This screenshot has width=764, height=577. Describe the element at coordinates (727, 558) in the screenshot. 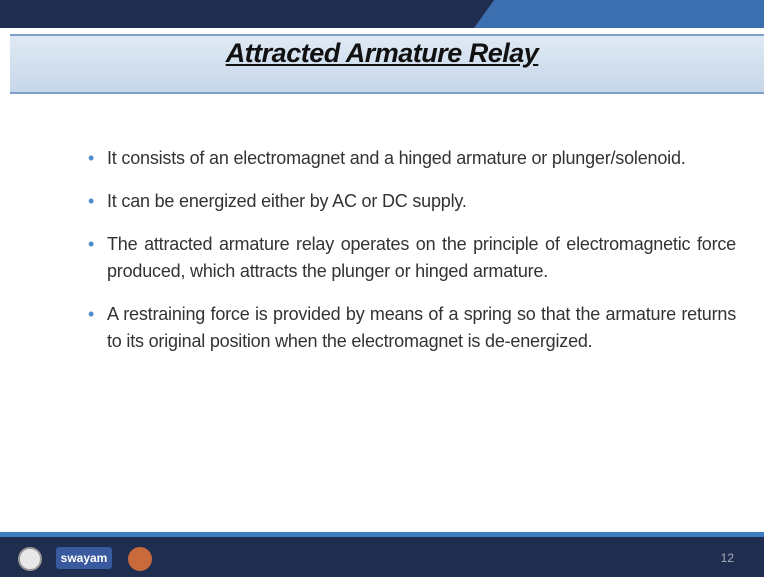

I see `page-number: 12` at that location.